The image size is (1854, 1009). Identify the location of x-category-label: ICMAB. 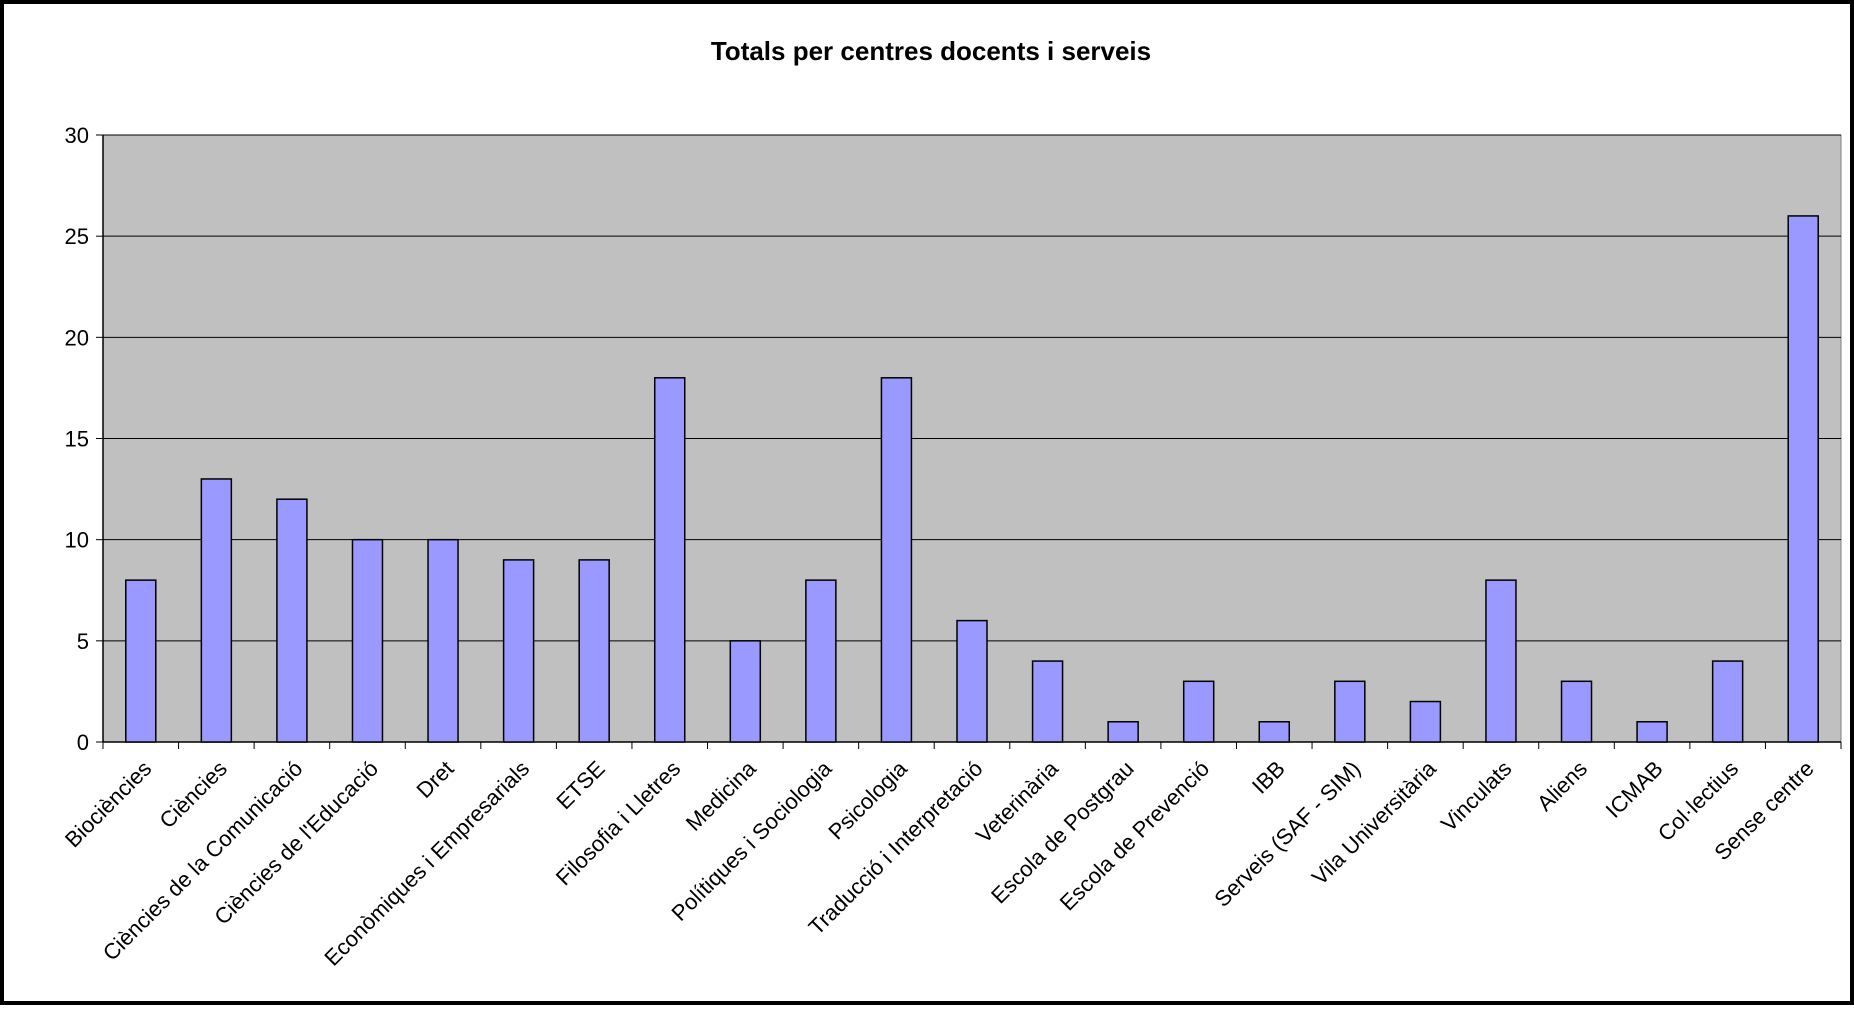
(1634, 789).